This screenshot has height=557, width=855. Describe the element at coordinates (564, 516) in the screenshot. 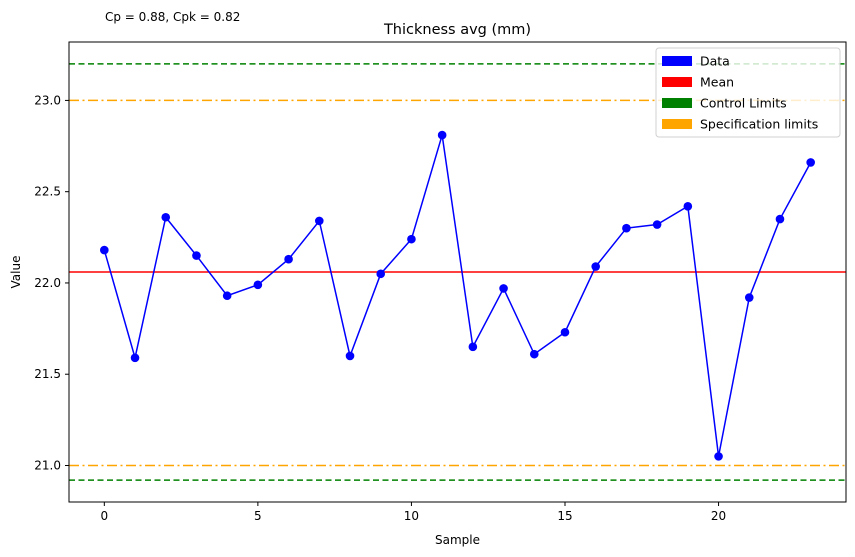

I see `x-tick-label: 15` at that location.